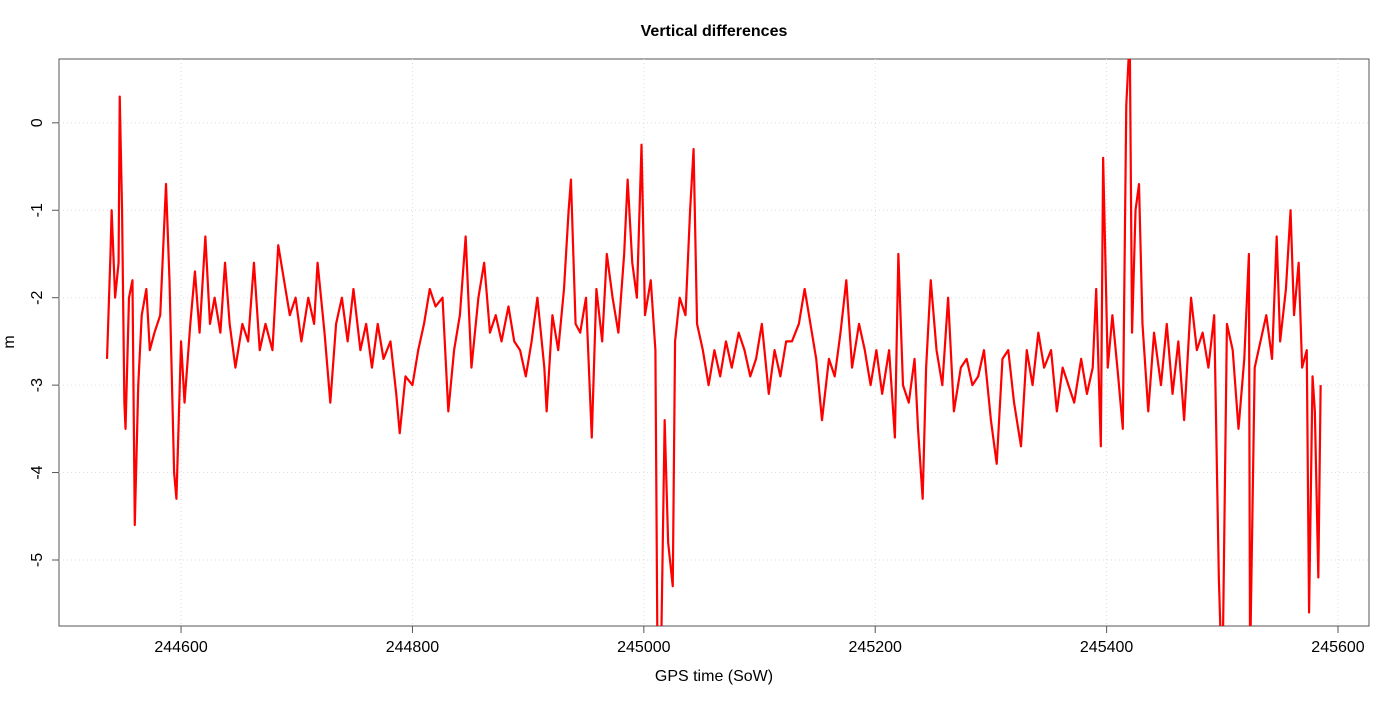 This screenshot has height=705, width=1400. I want to click on y-tick-label: 0, so click(37, 122).